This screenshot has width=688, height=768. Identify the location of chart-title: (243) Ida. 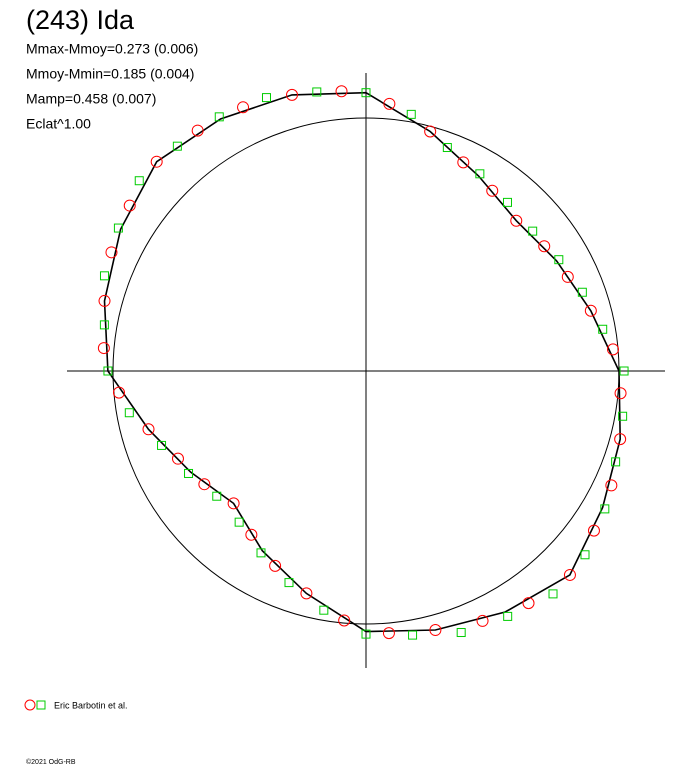
(80, 20).